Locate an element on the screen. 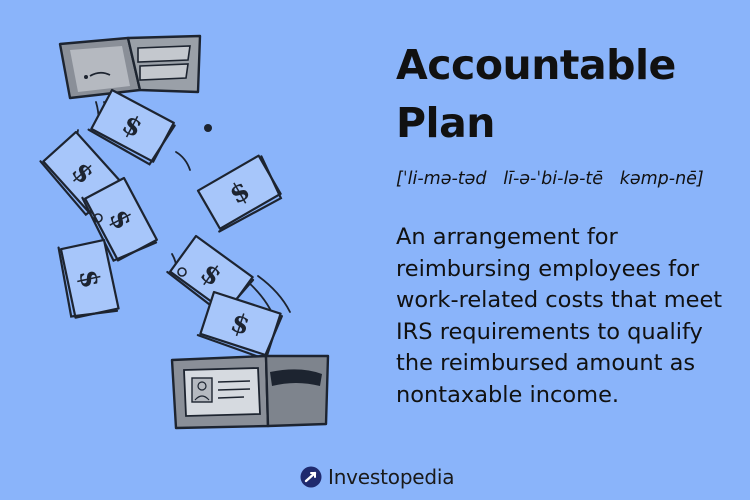 The height and width of the screenshot is (500, 750). wallet-with-id-card-icon is located at coordinates (250, 392).